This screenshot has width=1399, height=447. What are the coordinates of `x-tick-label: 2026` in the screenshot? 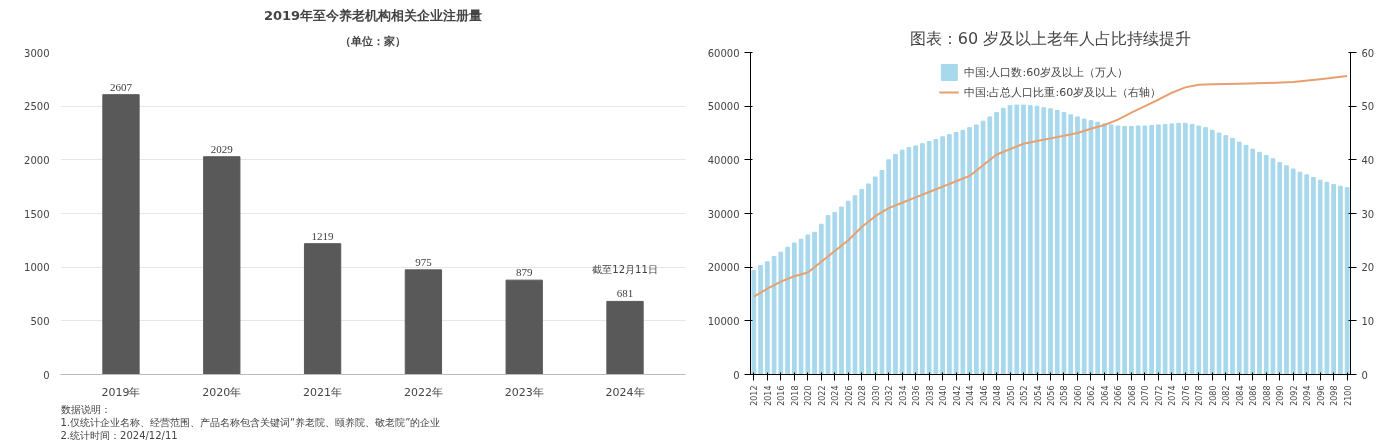 It's located at (849, 395).